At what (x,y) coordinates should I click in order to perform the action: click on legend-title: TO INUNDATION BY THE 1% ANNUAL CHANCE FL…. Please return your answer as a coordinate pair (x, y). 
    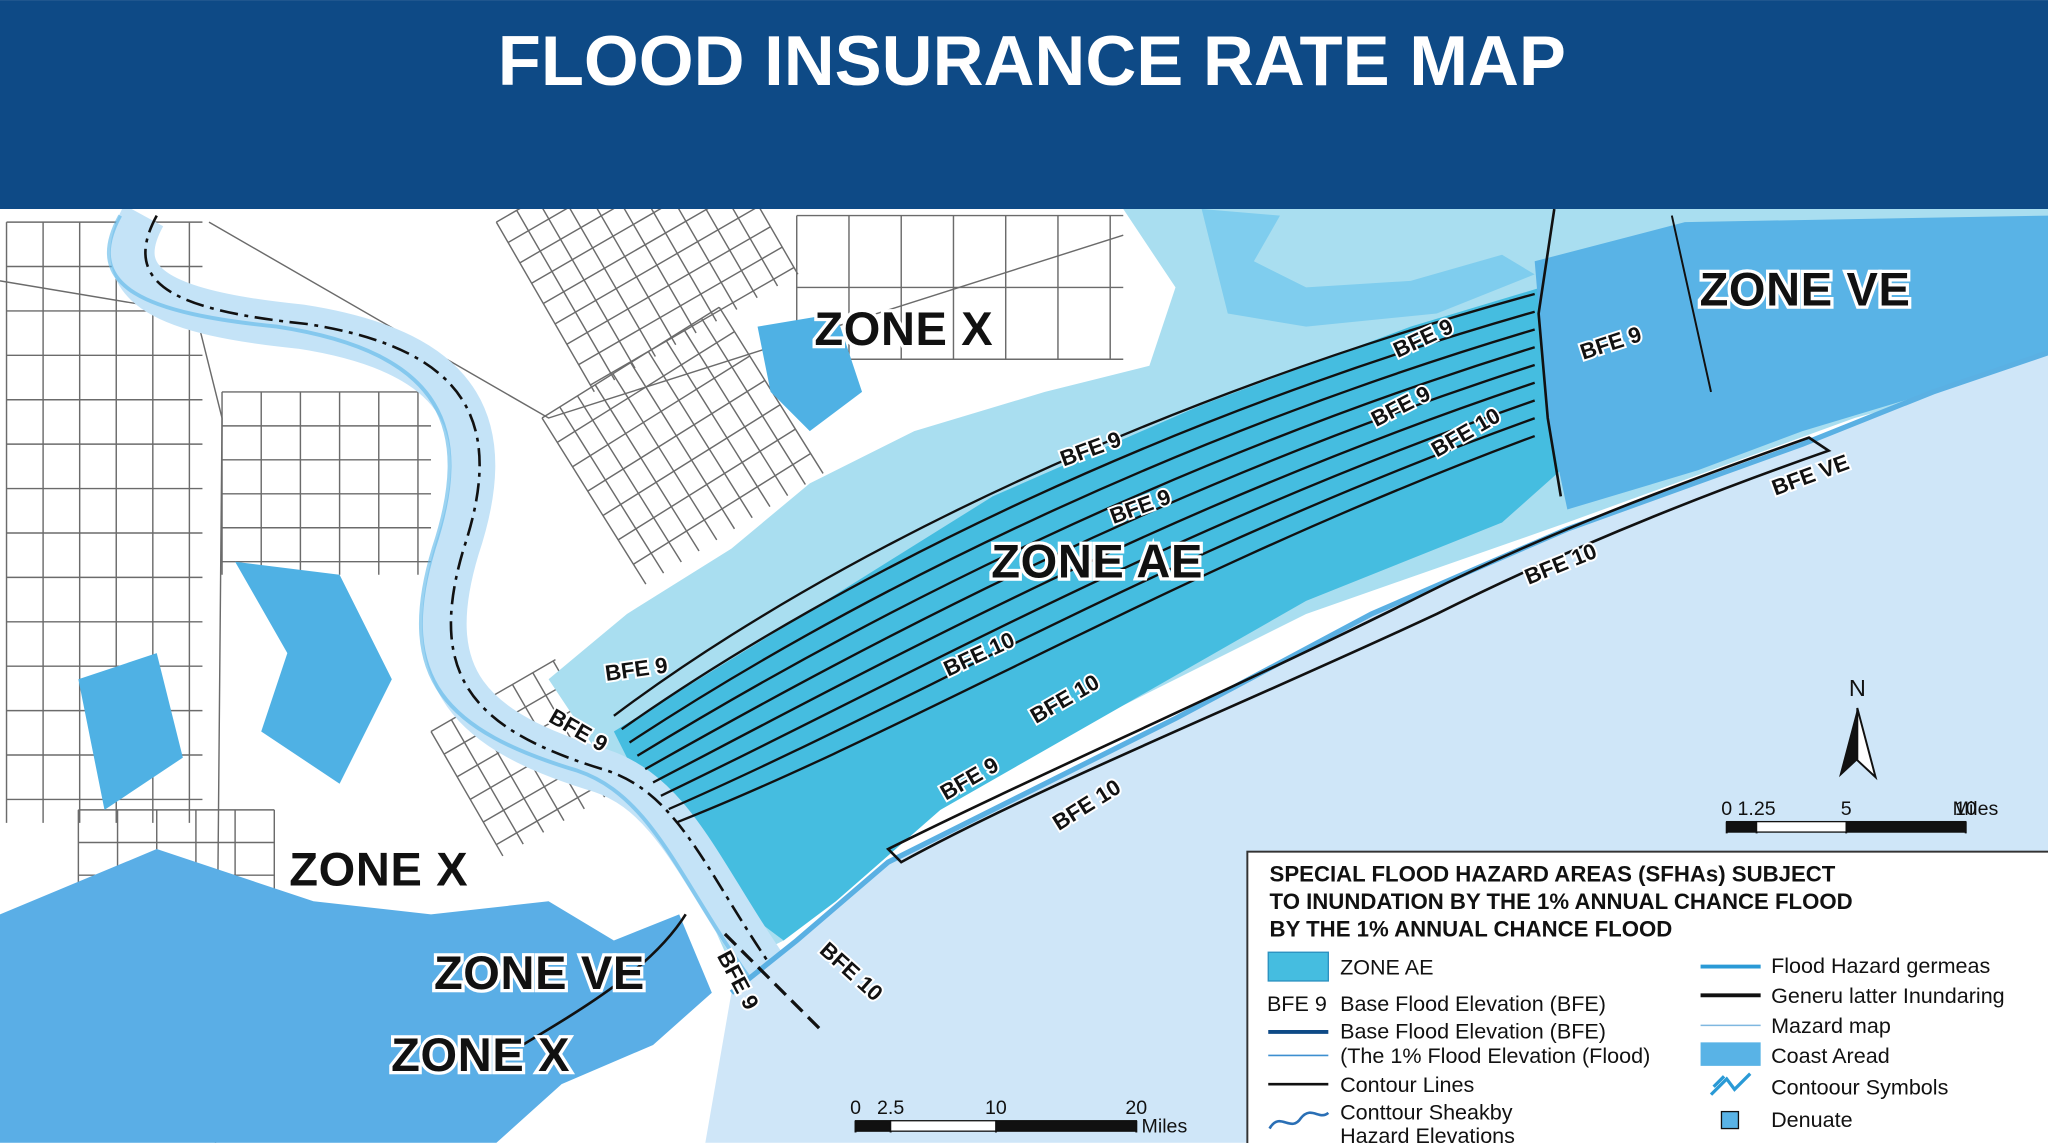
    Looking at the image, I should click on (1561, 901).